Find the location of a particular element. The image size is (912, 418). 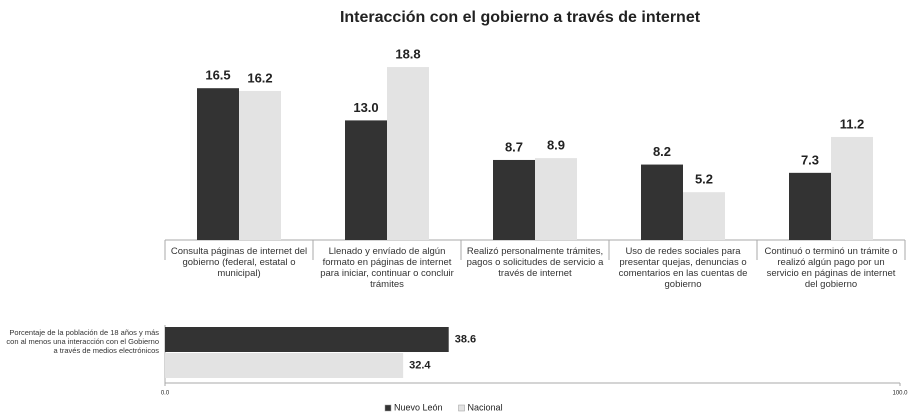

data-label: 32.4 is located at coordinates (420, 365).